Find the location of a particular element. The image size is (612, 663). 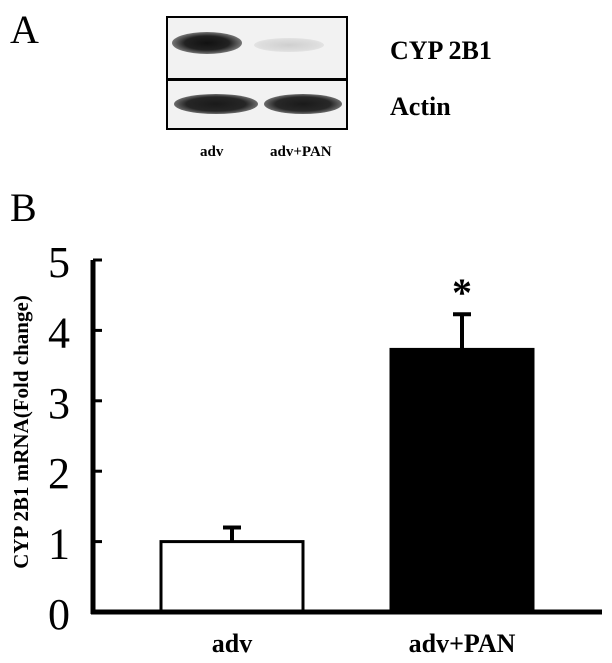

blot-row-label-cyp2b1: CYP 2B1 is located at coordinates (441, 50).